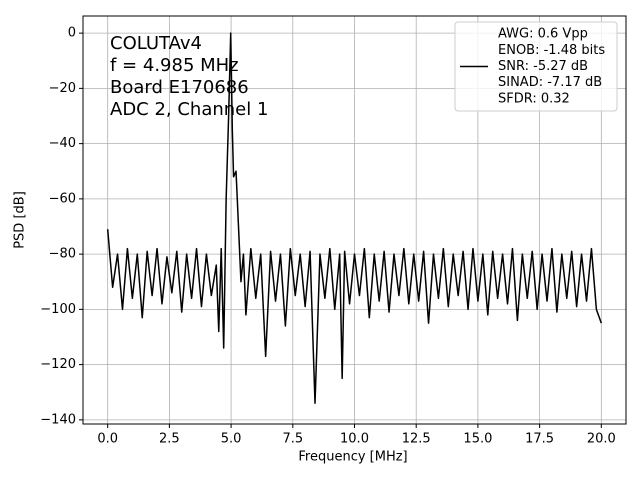  What do you see at coordinates (550, 82) in the screenshot?
I see `legend-label: SINAD: -7.17 dB` at bounding box center [550, 82].